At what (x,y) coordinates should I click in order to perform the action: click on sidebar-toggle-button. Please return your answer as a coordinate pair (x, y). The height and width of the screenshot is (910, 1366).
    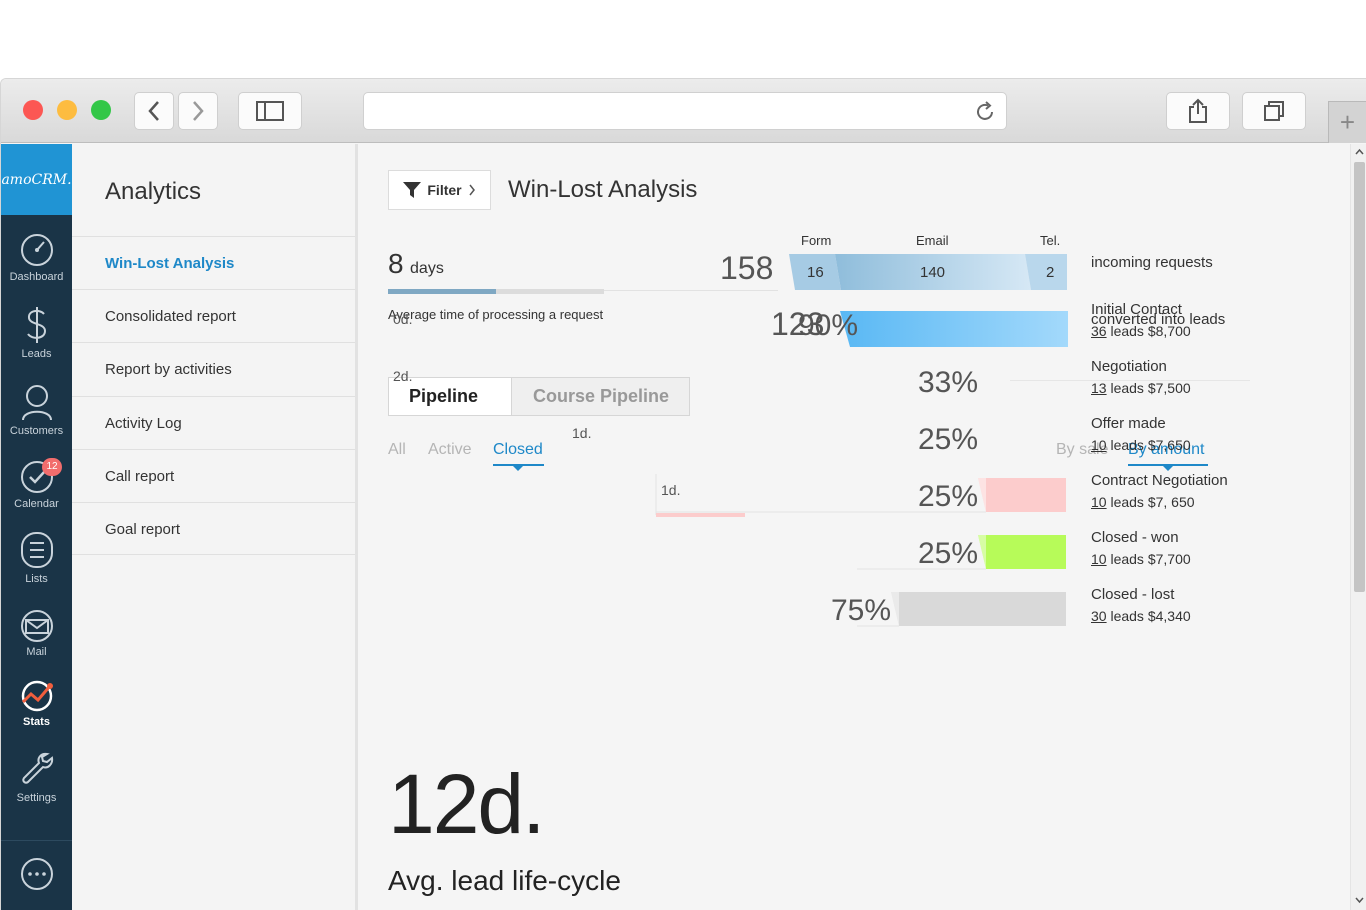
    Looking at the image, I should click on (270, 111).